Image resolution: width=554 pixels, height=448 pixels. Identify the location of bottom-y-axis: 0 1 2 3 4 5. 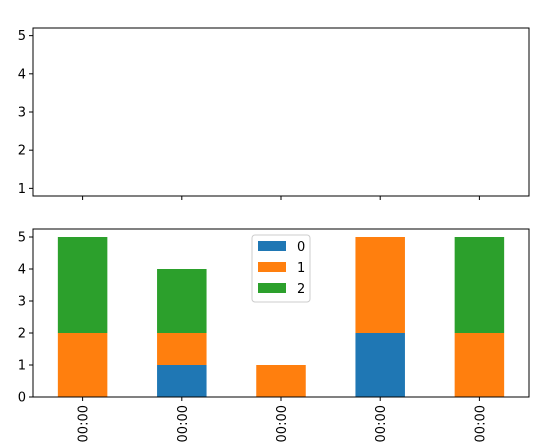
(25, 318).